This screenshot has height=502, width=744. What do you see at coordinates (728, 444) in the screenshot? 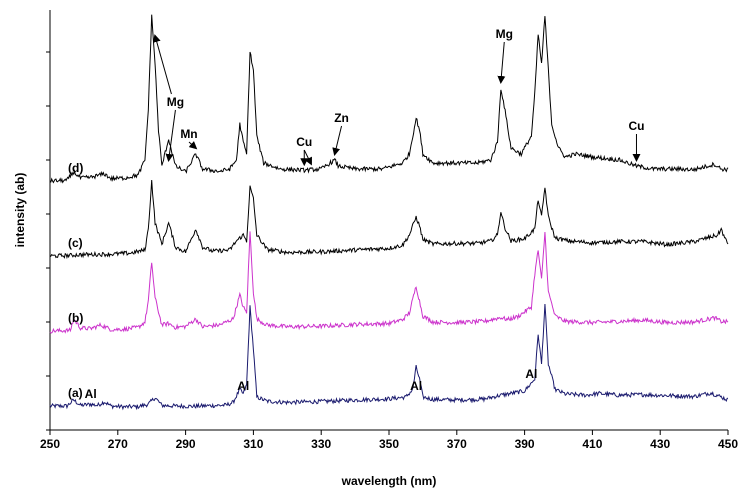
I see `x-tick-label: 450` at bounding box center [728, 444].